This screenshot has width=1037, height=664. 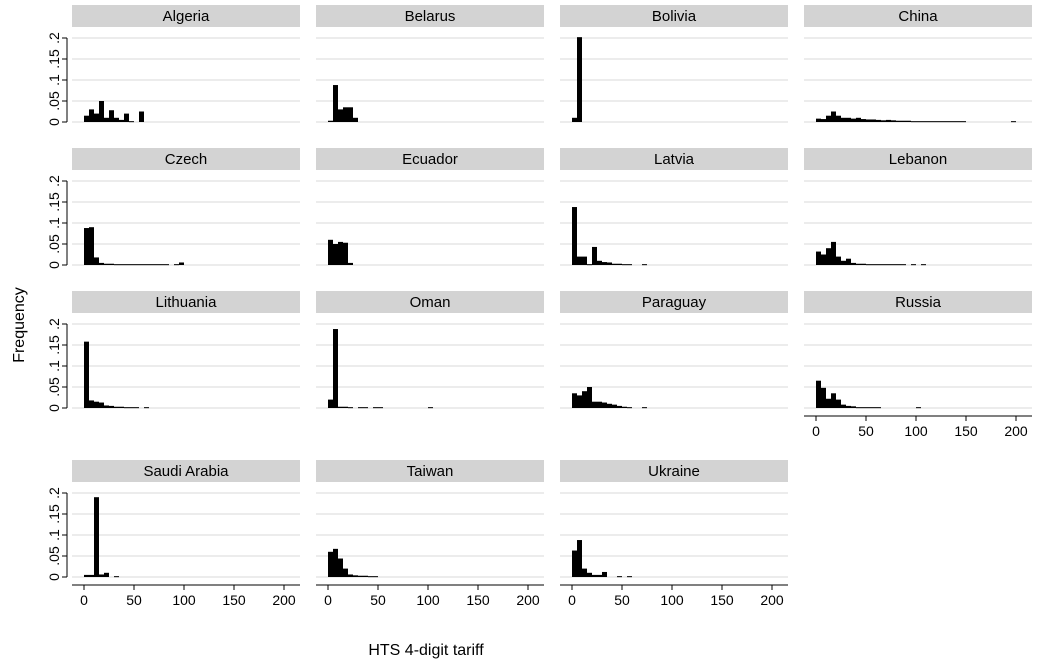 What do you see at coordinates (674, 534) in the screenshot?
I see `panel-ukraine: Ukraine 0 50 100 150 200` at bounding box center [674, 534].